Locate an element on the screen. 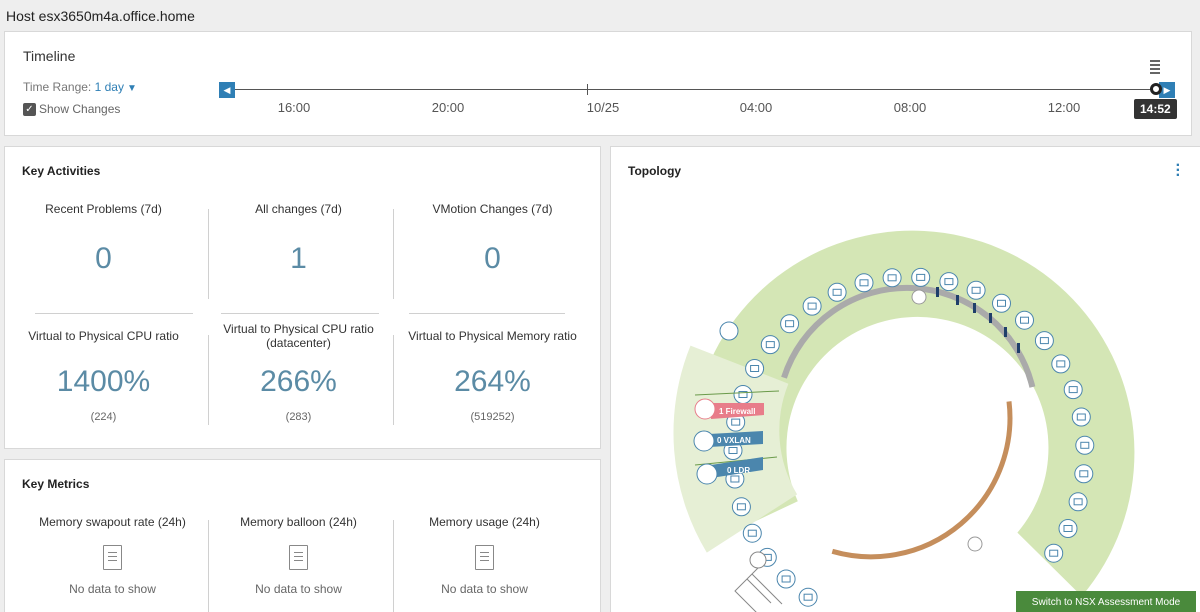 This screenshot has height=612, width=1200. port-icons is located at coordinates (978, 320).